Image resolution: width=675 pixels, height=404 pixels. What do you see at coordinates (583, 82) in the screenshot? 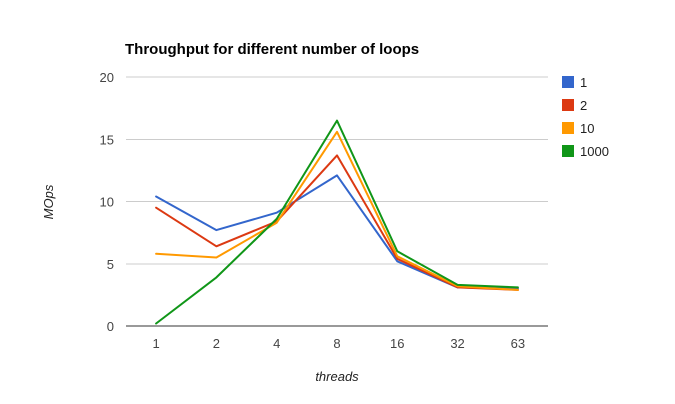
I see `legend-label-1: 1` at bounding box center [583, 82].